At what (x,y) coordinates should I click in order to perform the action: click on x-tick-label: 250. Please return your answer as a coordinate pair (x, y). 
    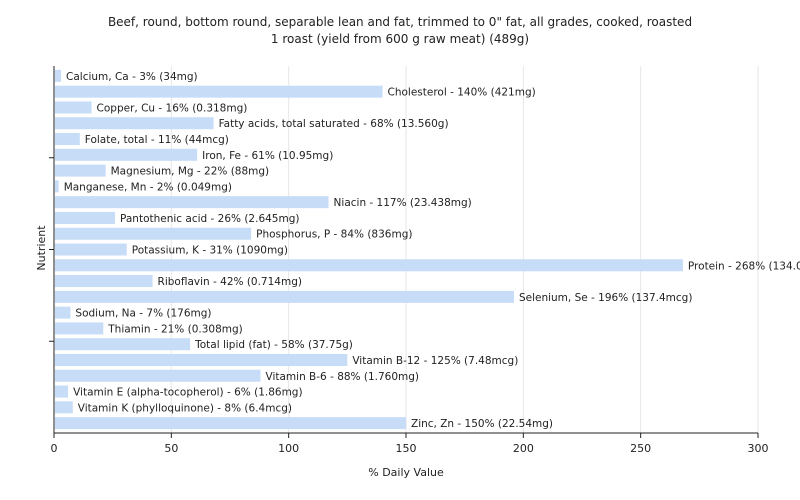
    Looking at the image, I should click on (640, 448).